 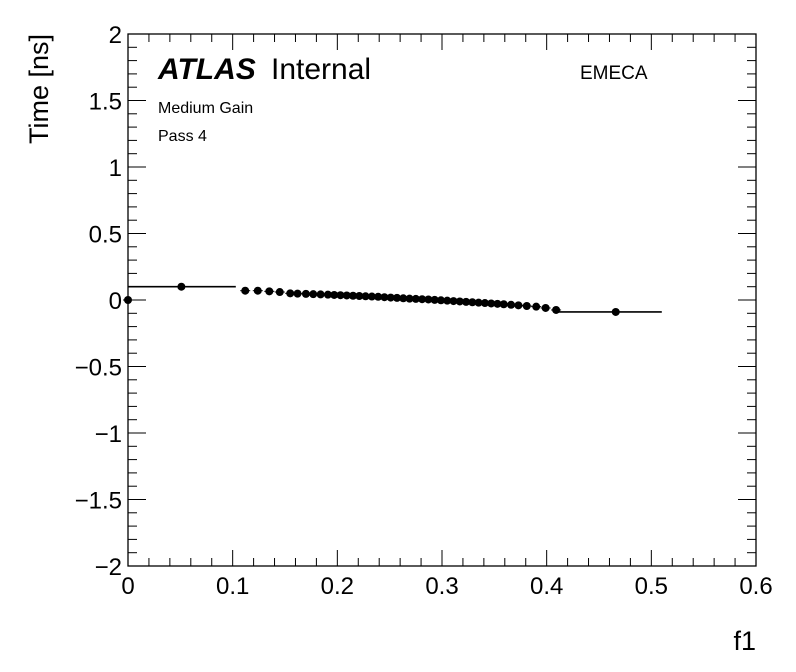 I want to click on y-tick-label: −2, so click(x=108, y=567).